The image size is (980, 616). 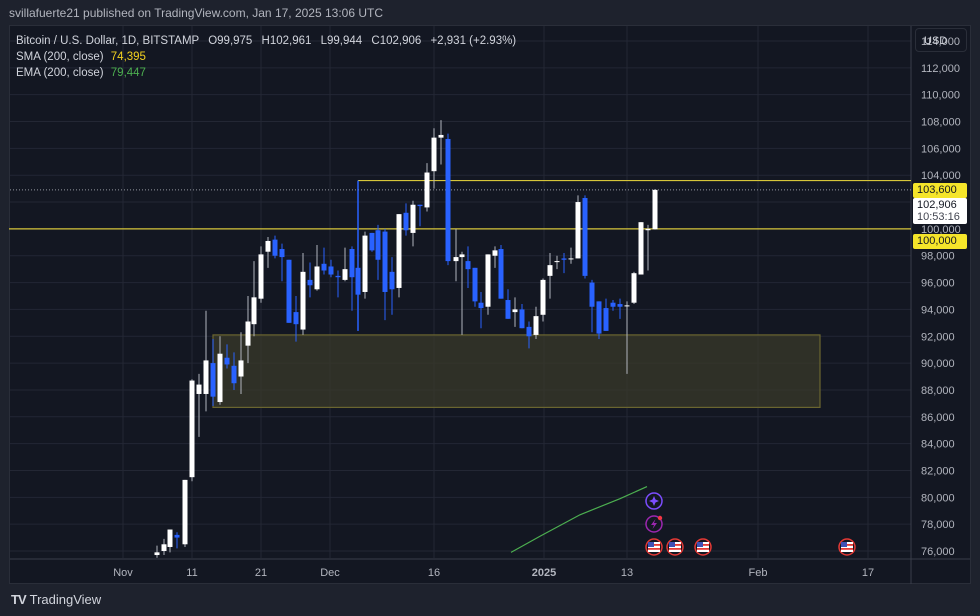 I want to click on x-tick-label: Dec, so click(x=330, y=573).